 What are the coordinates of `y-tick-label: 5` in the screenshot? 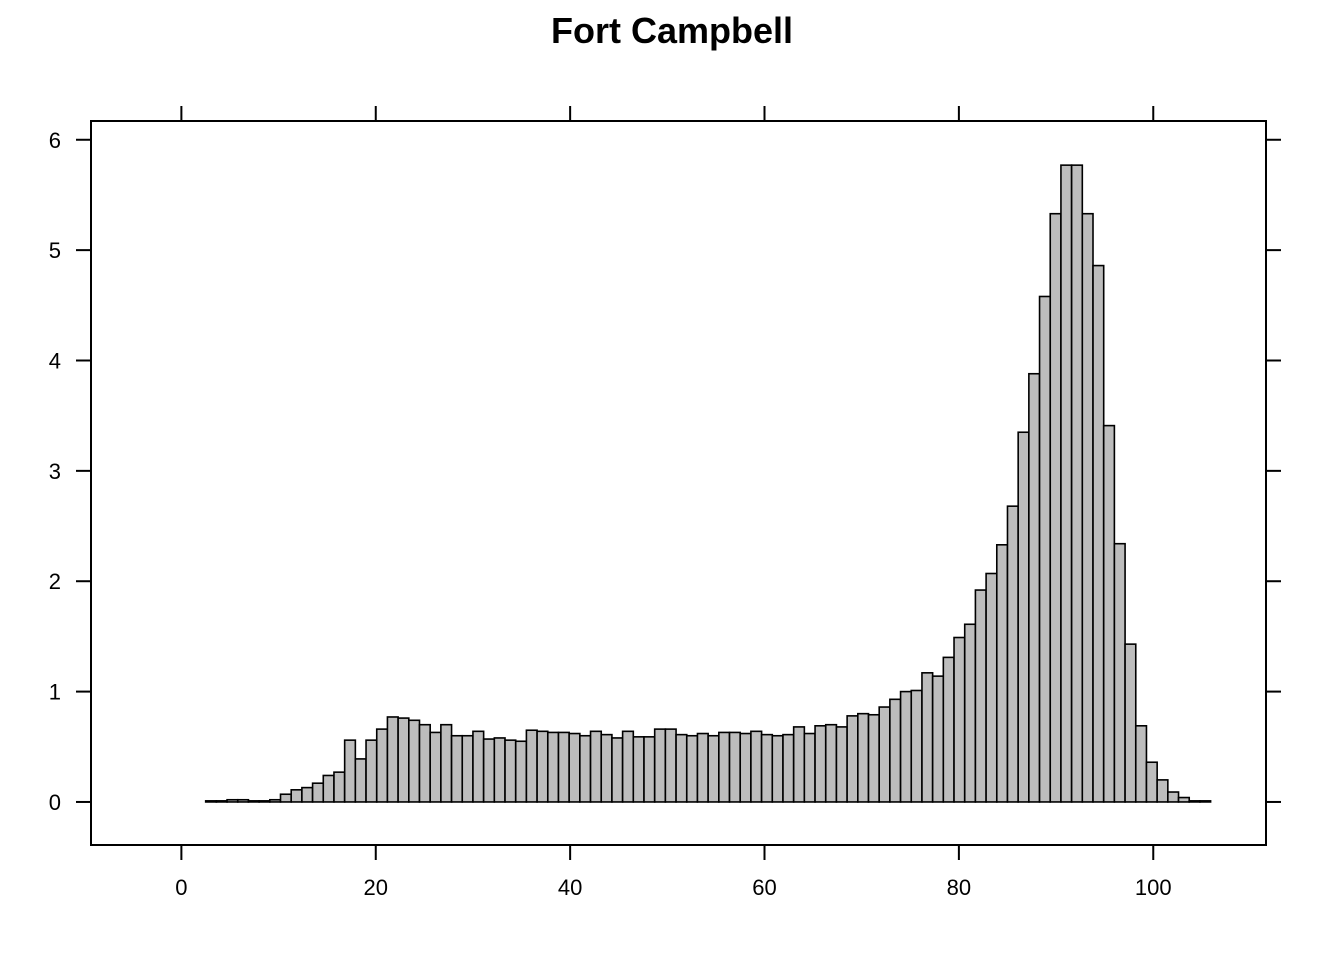 It's located at (55, 250).